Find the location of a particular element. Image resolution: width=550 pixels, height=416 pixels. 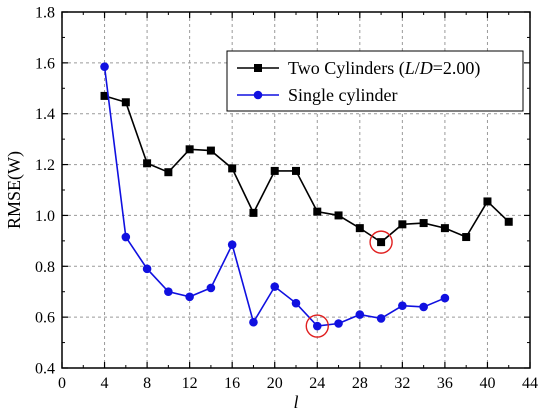

legend-label-part: D is located at coordinates (426, 68).